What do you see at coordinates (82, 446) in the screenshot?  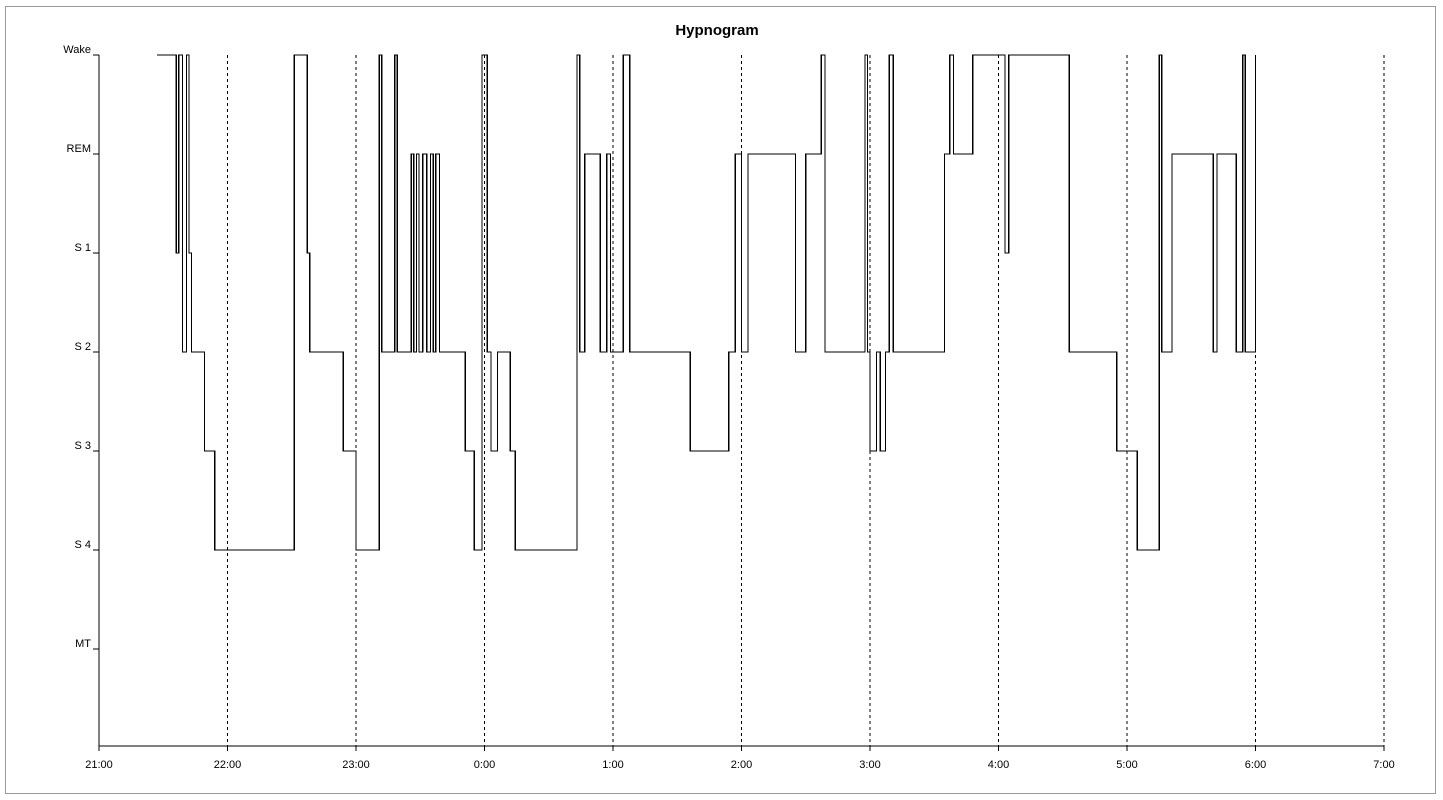 I see `y-tick-label: S 3` at bounding box center [82, 446].